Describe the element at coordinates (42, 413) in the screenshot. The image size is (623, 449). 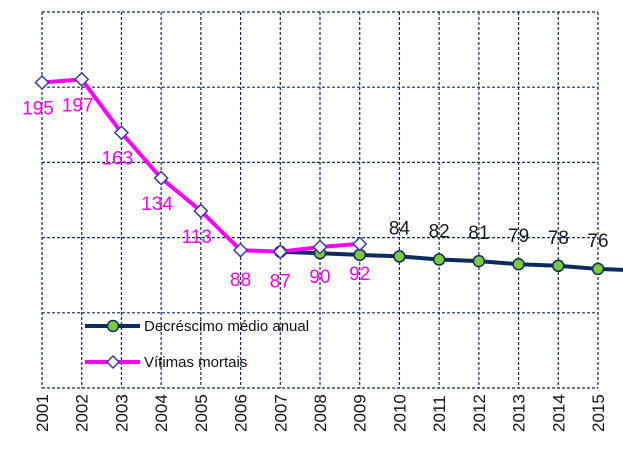
I see `x-tick-label: 2001` at that location.